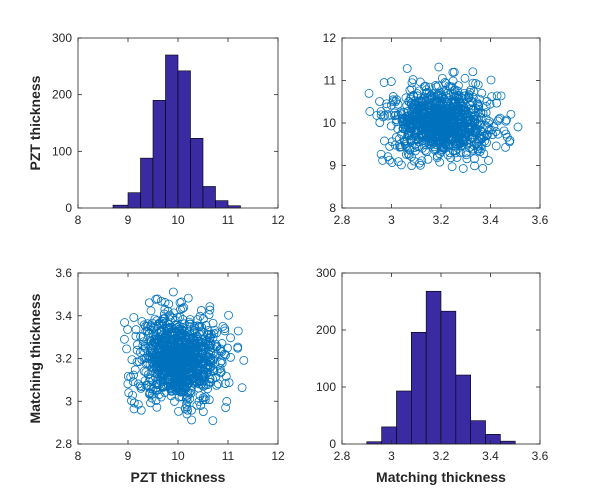 The width and height of the screenshot is (600, 500). What do you see at coordinates (326, 387) in the screenshot?
I see `y-tick-label: 100` at bounding box center [326, 387].